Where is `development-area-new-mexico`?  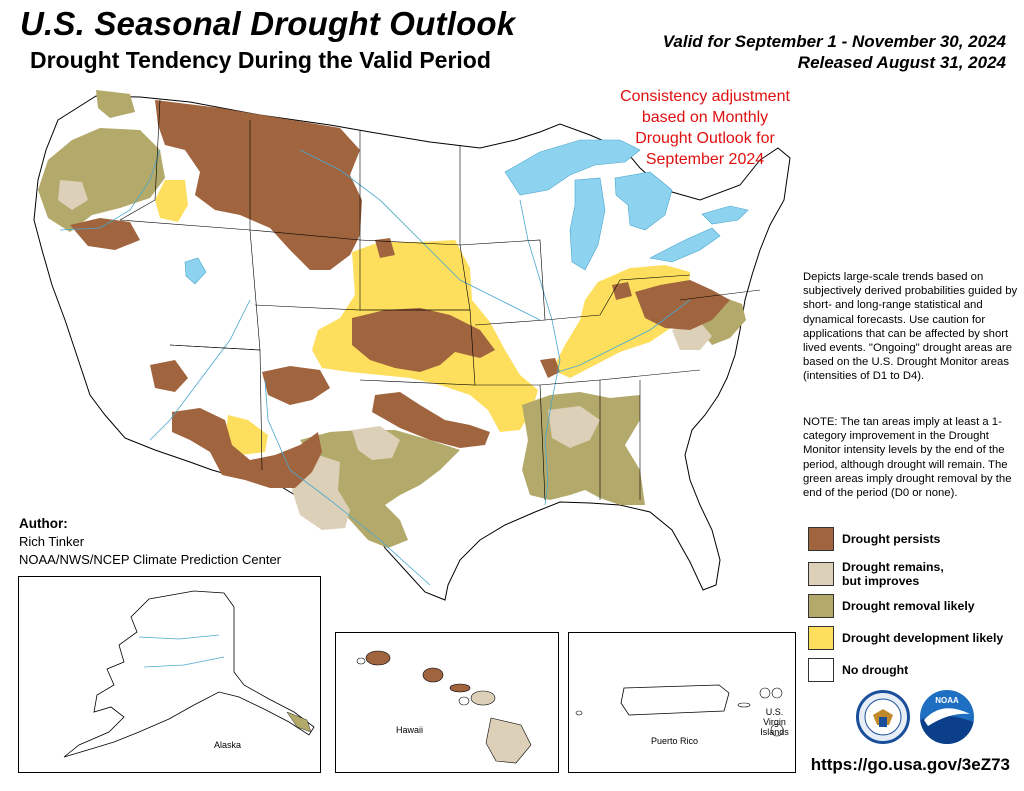 development-area-new-mexico is located at coordinates (246, 435).